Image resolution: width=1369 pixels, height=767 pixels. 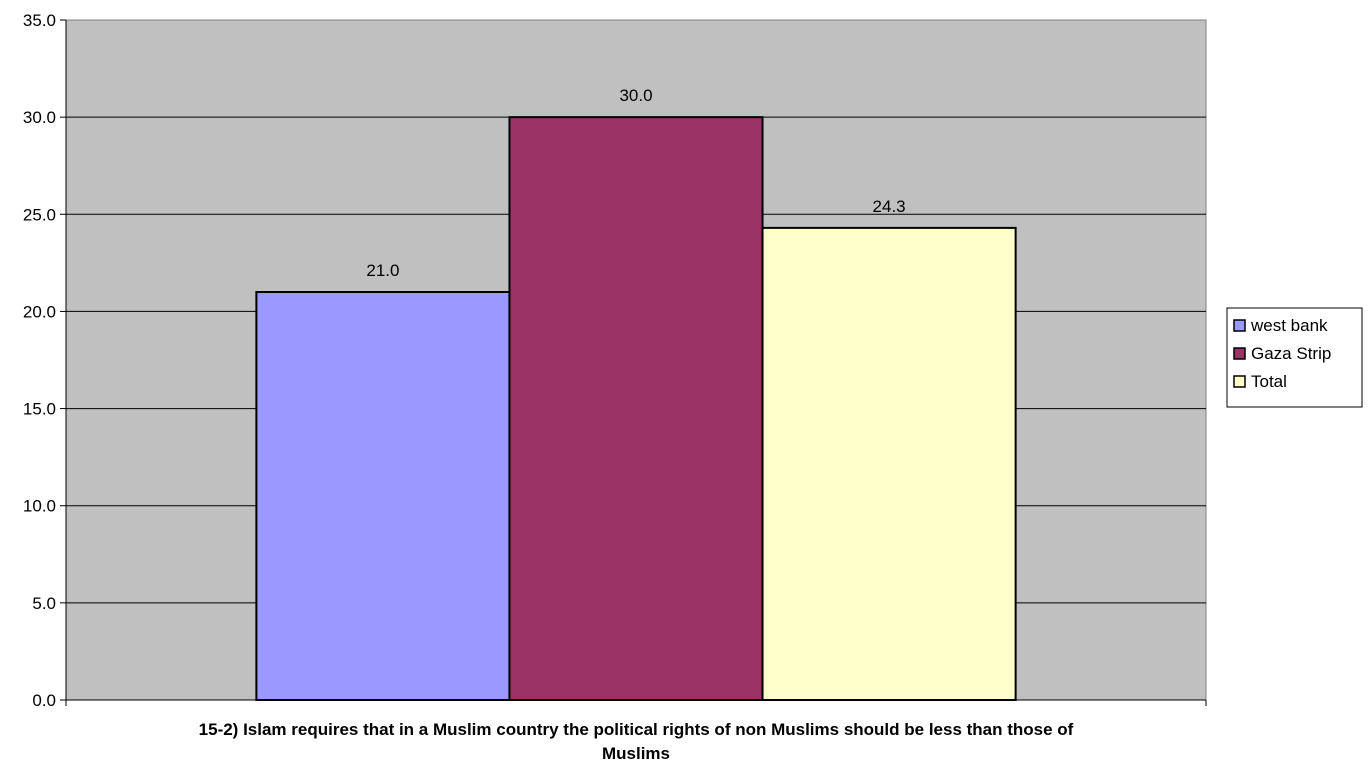 What do you see at coordinates (39, 409) in the screenshot?
I see `y-tick-label: 15.0` at bounding box center [39, 409].